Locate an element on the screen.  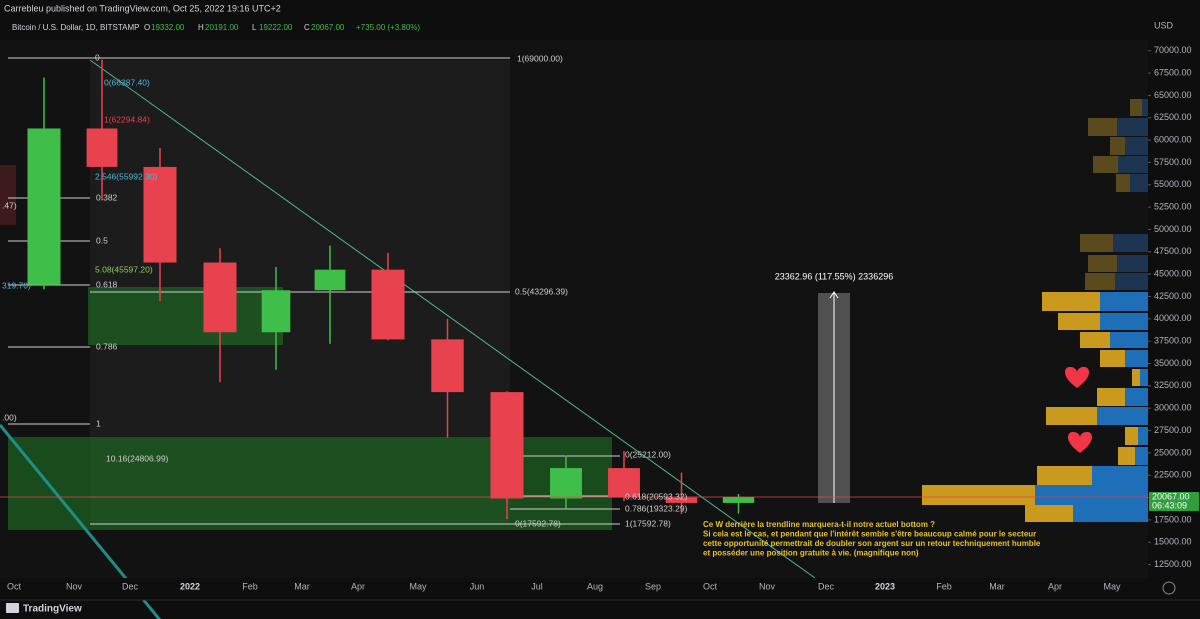
x-tick-label: Oct is located at coordinates (710, 586).